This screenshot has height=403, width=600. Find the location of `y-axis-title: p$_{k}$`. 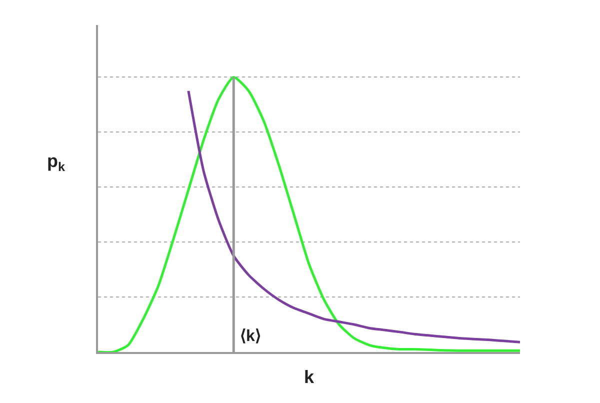

y-axis-title: p$_{k}$ is located at coordinates (56, 162).